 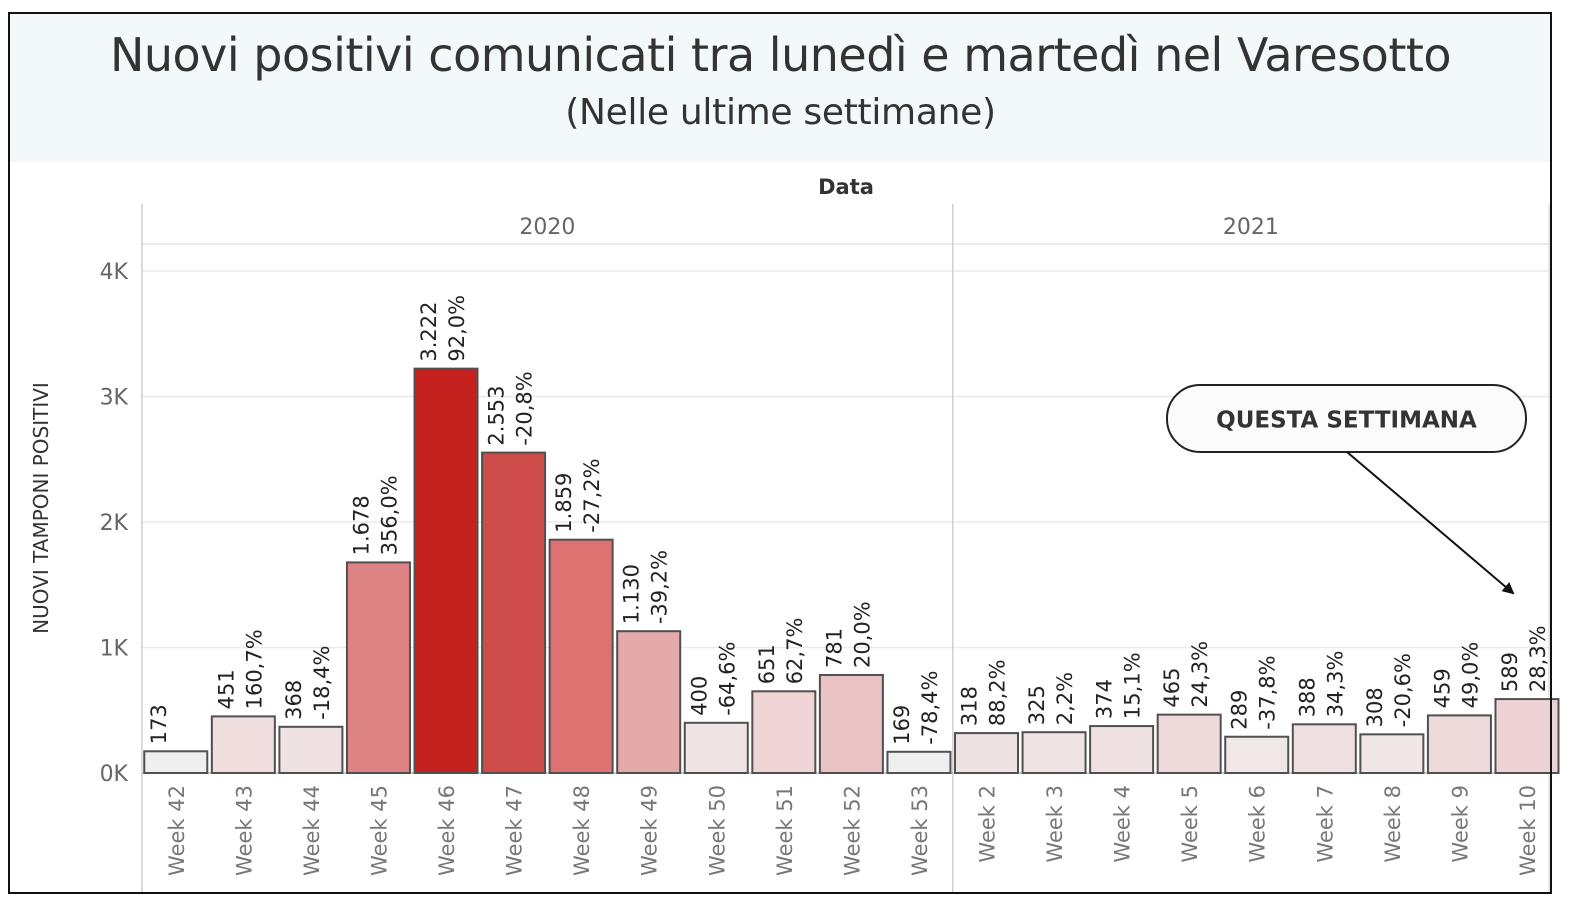 I want to click on x-tick-label: Week 9, so click(x=1460, y=824).